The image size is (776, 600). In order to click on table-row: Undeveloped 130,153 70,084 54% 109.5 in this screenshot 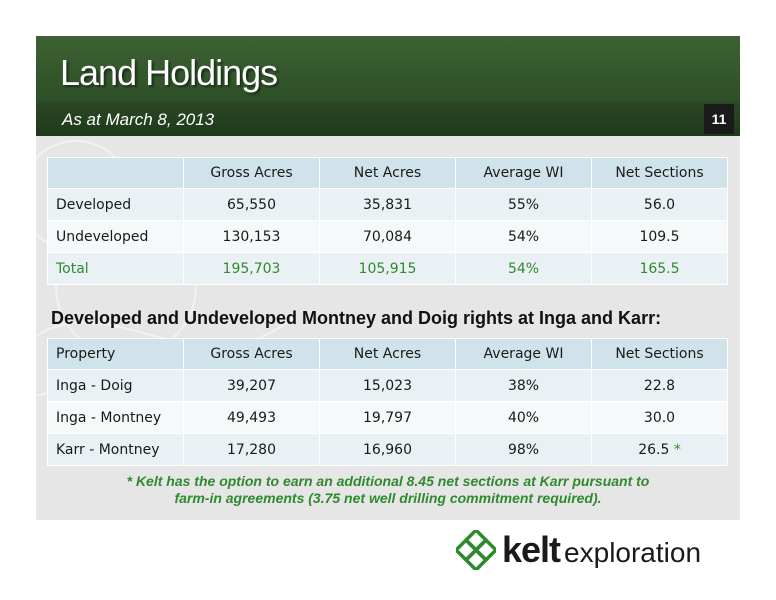, I will do `click(387, 236)`.